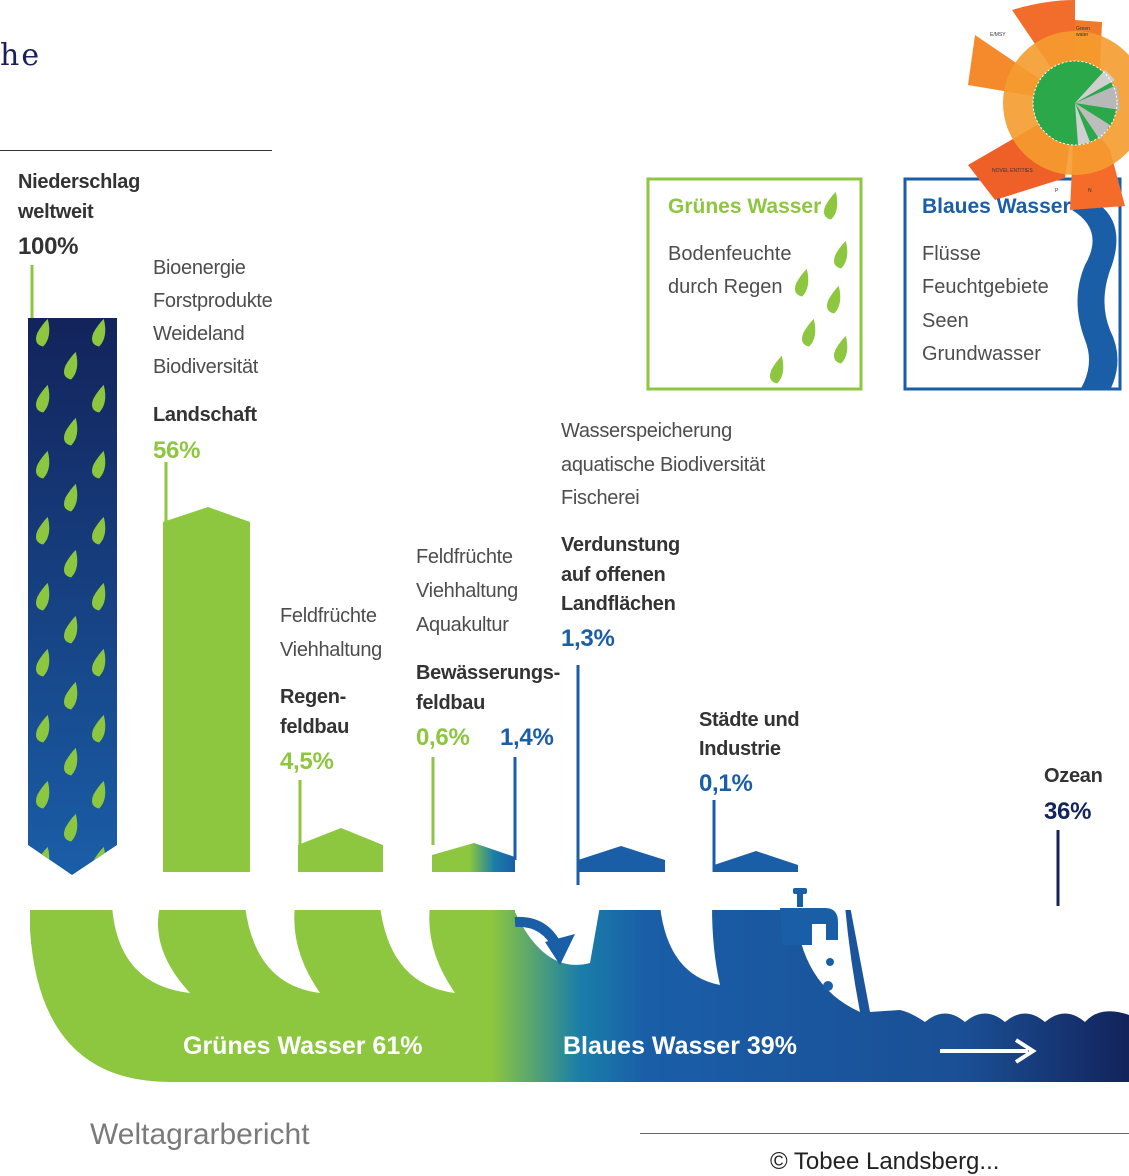 This screenshot has width=1129, height=1176. Describe the element at coordinates (488, 673) in the screenshot. I see `bewaesserung-label: Bewässerungs-` at that location.